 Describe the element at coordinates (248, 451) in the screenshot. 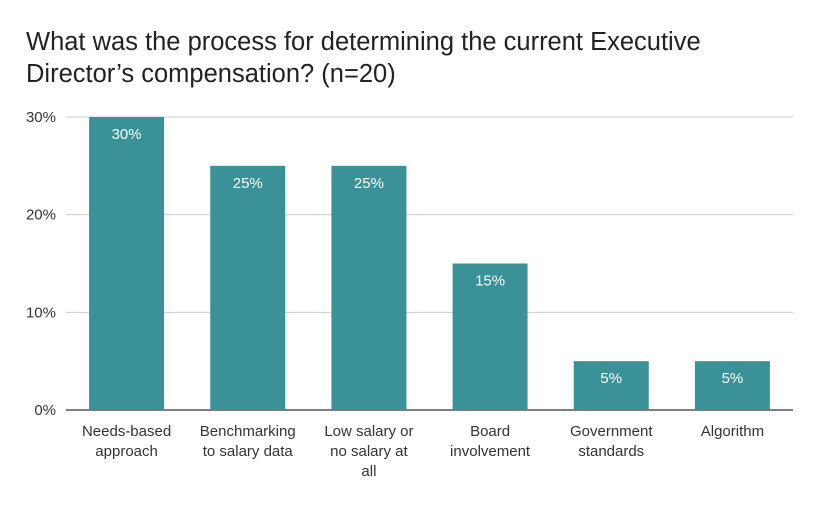

I see `x-tick-label-line: to salary data` at that location.